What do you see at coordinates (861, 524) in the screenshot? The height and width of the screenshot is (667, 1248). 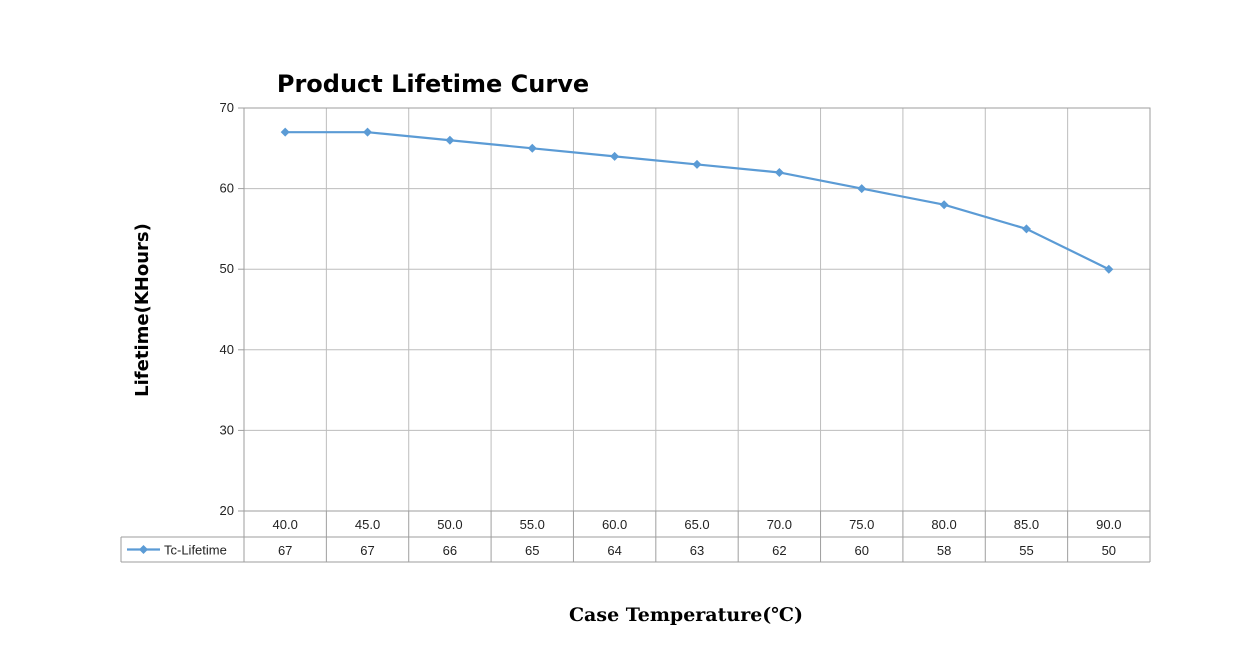 I see `x-tick-label: 75.0` at bounding box center [861, 524].